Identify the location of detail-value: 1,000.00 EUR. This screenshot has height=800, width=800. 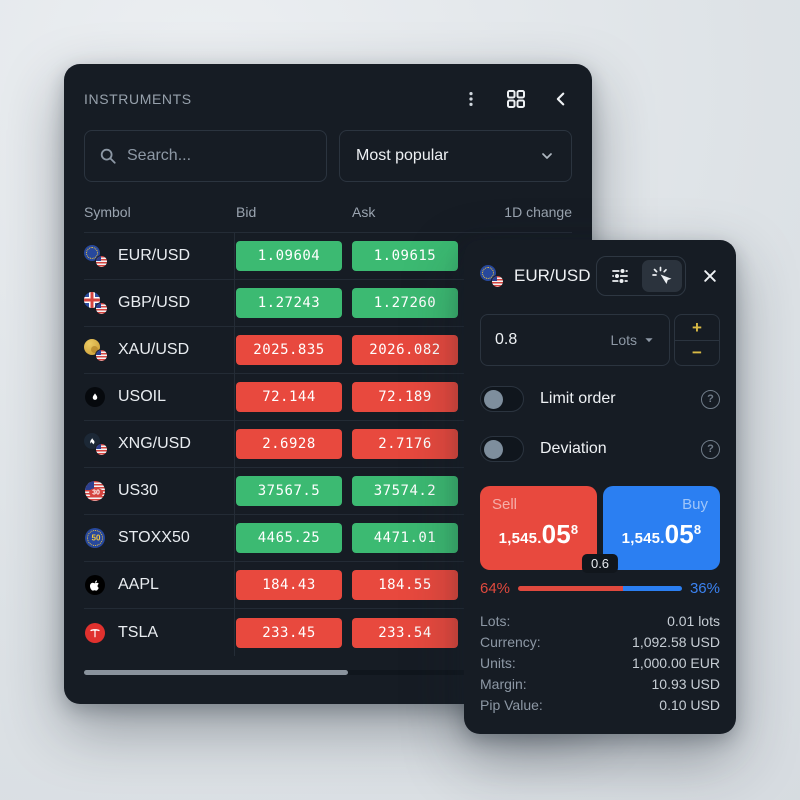
(676, 663).